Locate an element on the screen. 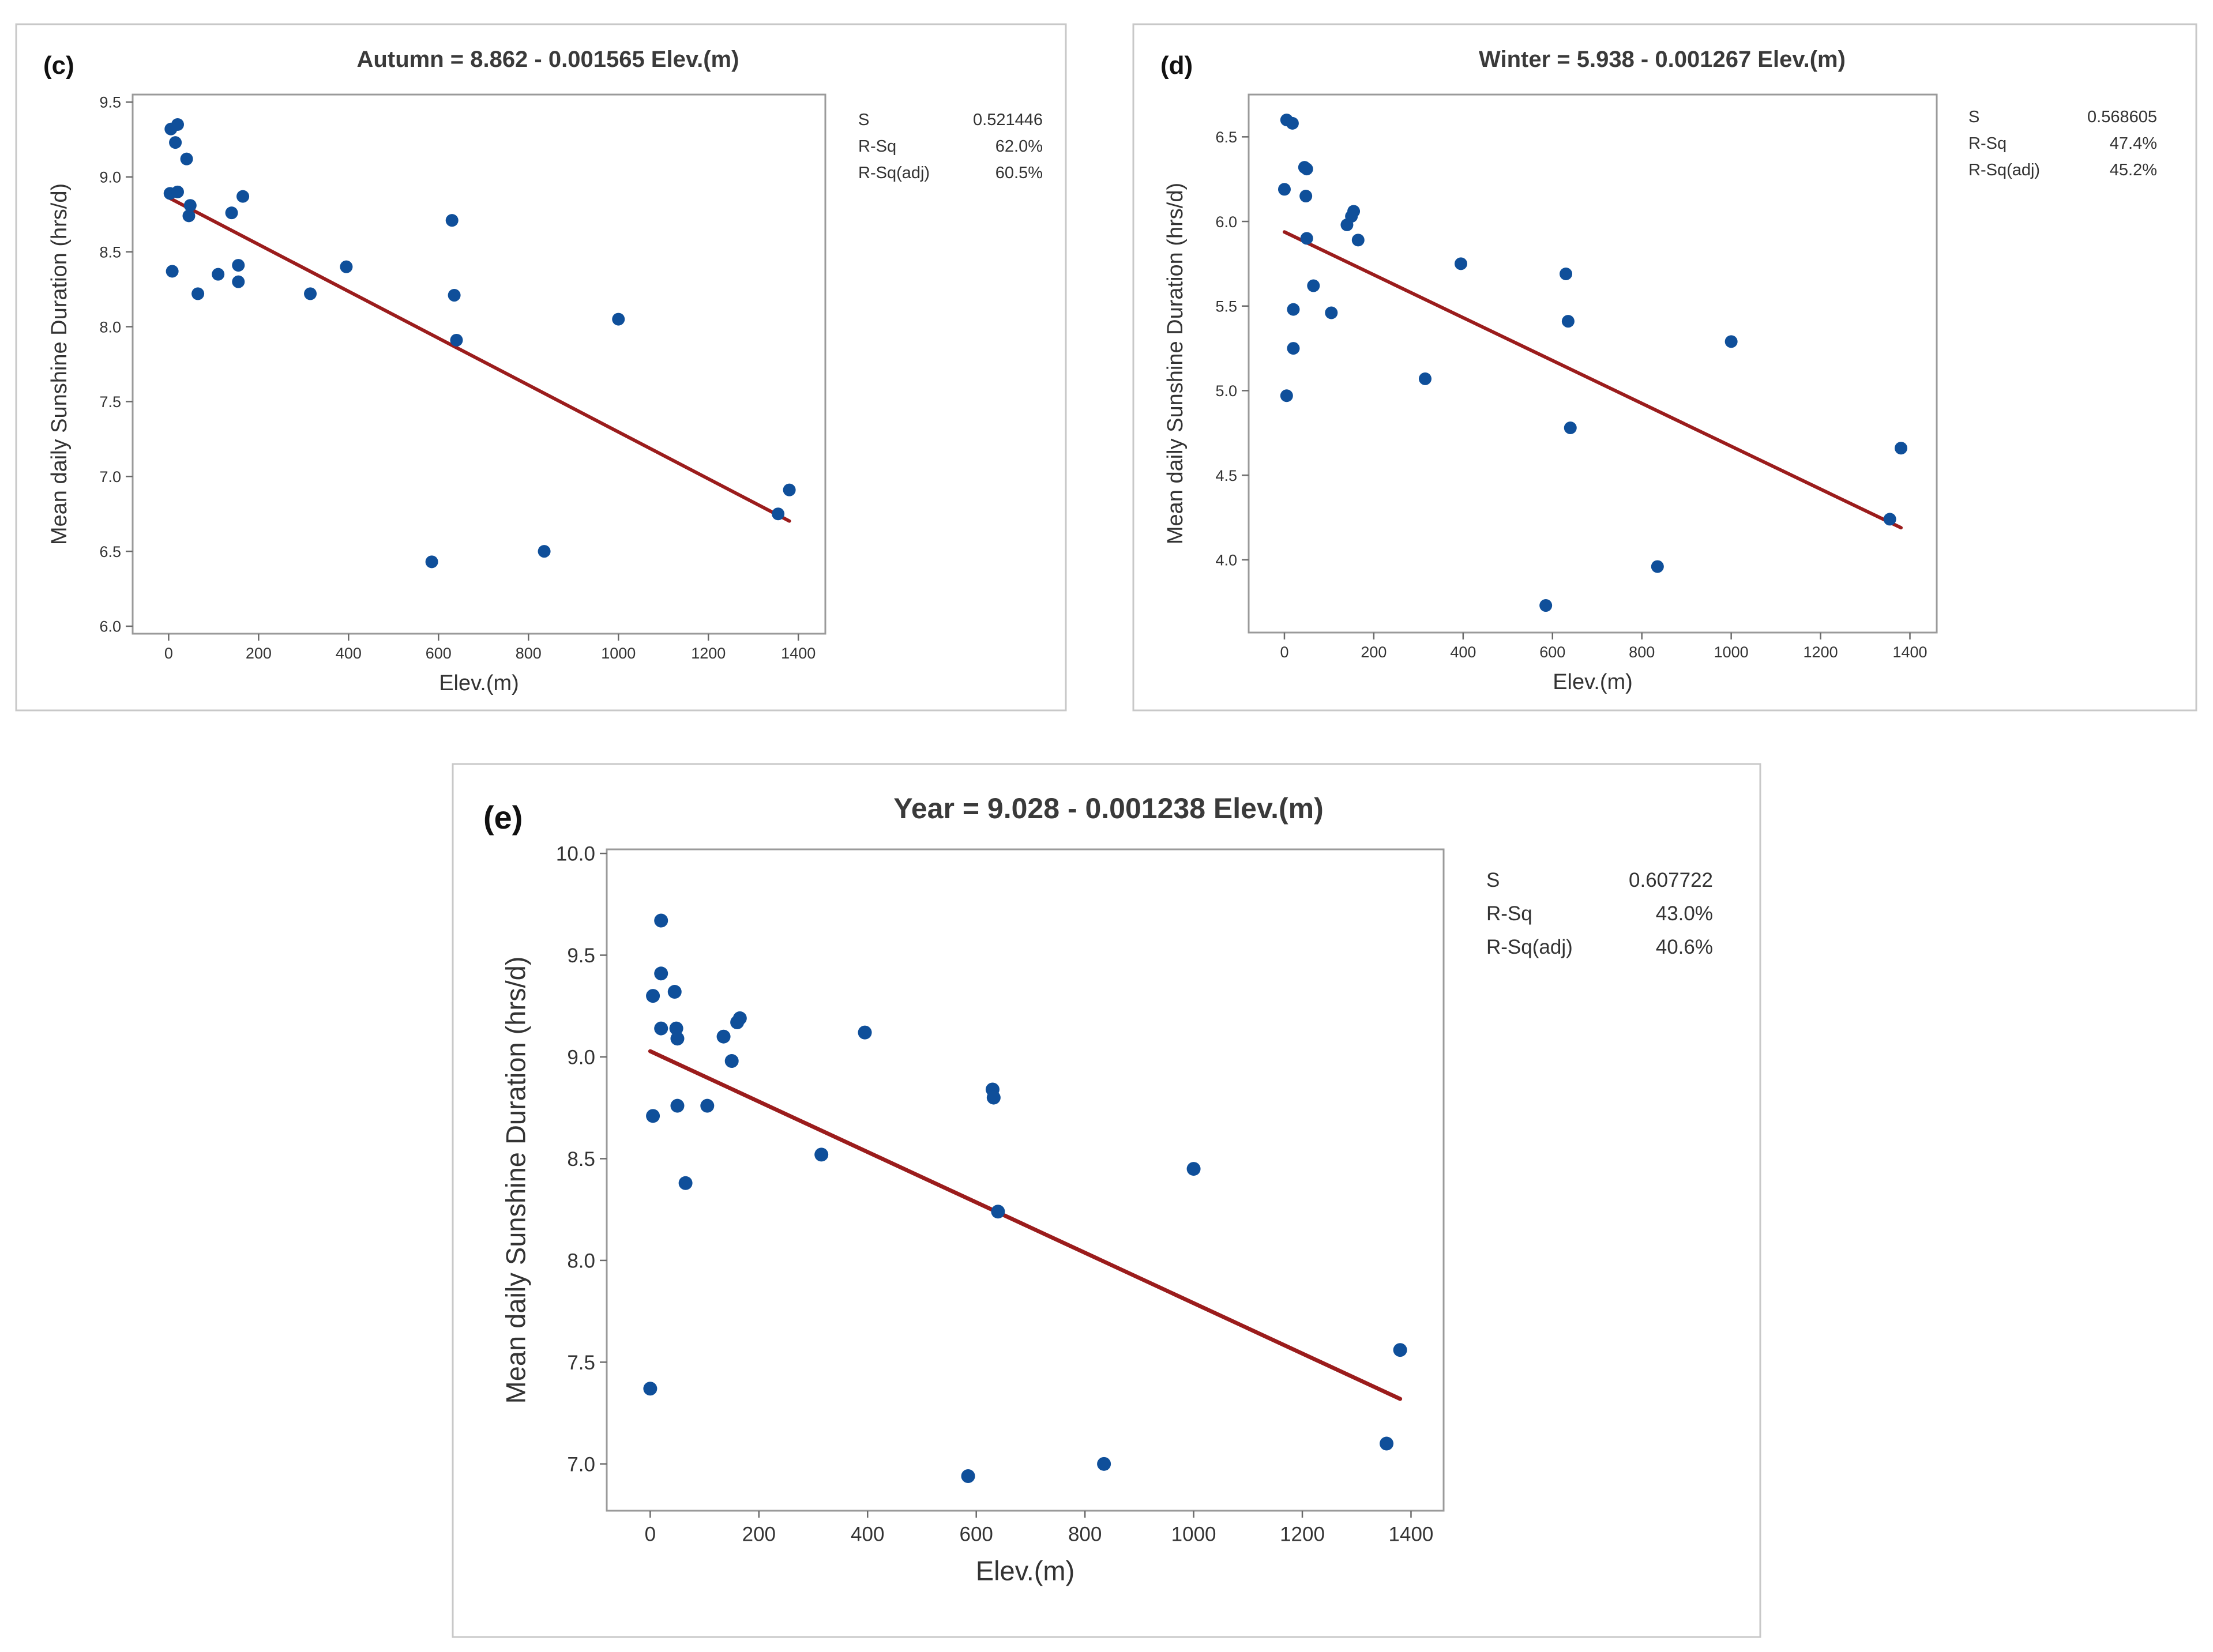 The width and height of the screenshot is (2213, 1652). y-tick-label: 5.0 is located at coordinates (1226, 391).